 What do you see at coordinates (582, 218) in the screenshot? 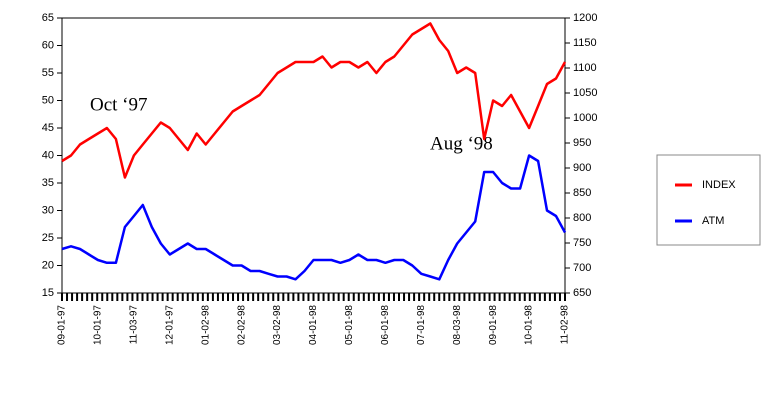
I see `y2-tick-label: 800` at bounding box center [582, 218].